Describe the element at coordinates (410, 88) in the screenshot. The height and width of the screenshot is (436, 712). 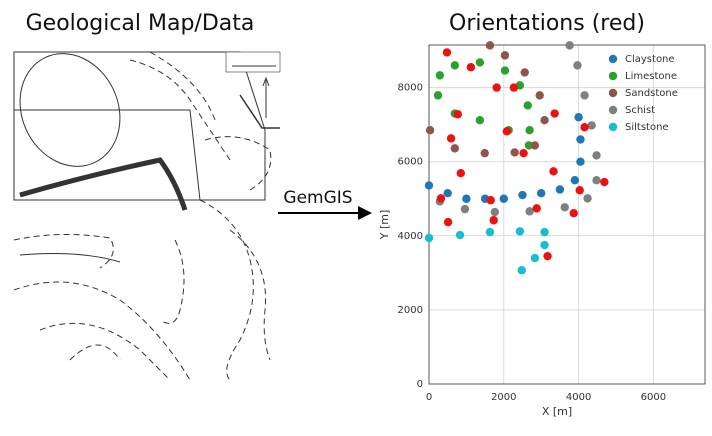
I see `y-tick-label: 8000` at that location.